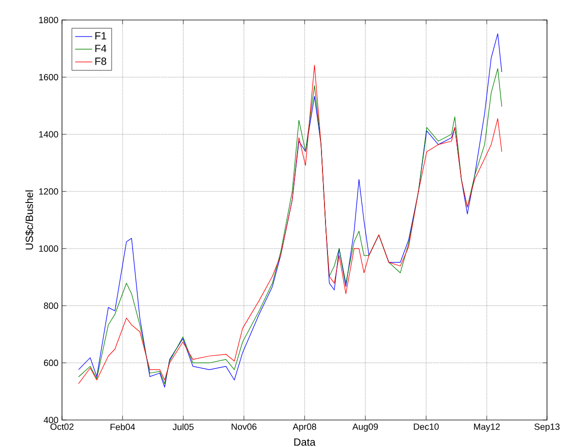  Describe the element at coordinates (48, 134) in the screenshot. I see `y-tick-label: 1400` at that location.